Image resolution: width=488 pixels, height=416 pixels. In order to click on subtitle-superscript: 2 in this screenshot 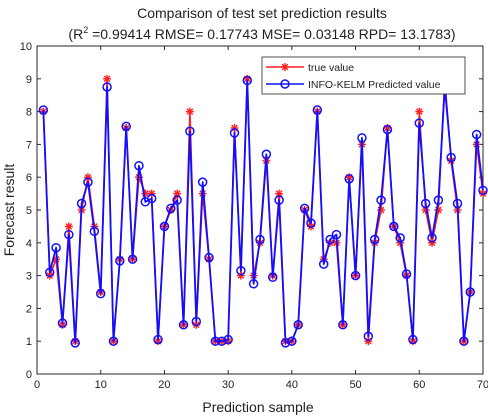, I will do `click(85, 30)`.